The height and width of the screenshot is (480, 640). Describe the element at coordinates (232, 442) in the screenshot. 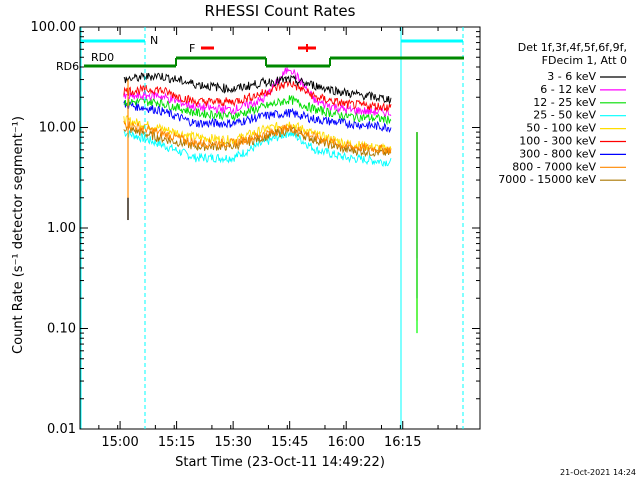

I see `x-tick-label: 15:30` at that location.